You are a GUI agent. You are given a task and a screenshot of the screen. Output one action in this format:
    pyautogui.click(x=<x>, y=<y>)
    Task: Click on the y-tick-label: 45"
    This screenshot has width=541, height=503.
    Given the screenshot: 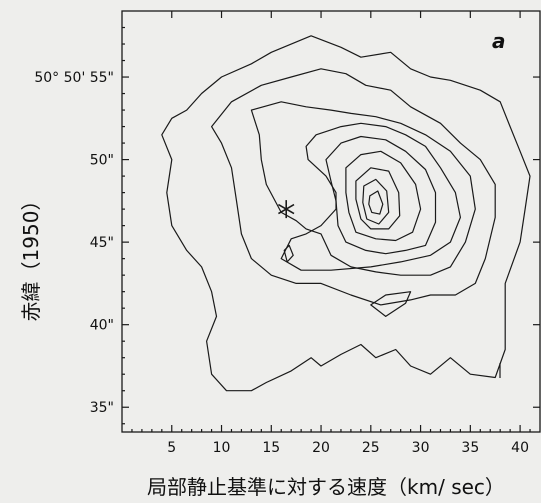 What is the action you would take?
    pyautogui.click(x=102, y=243)
    